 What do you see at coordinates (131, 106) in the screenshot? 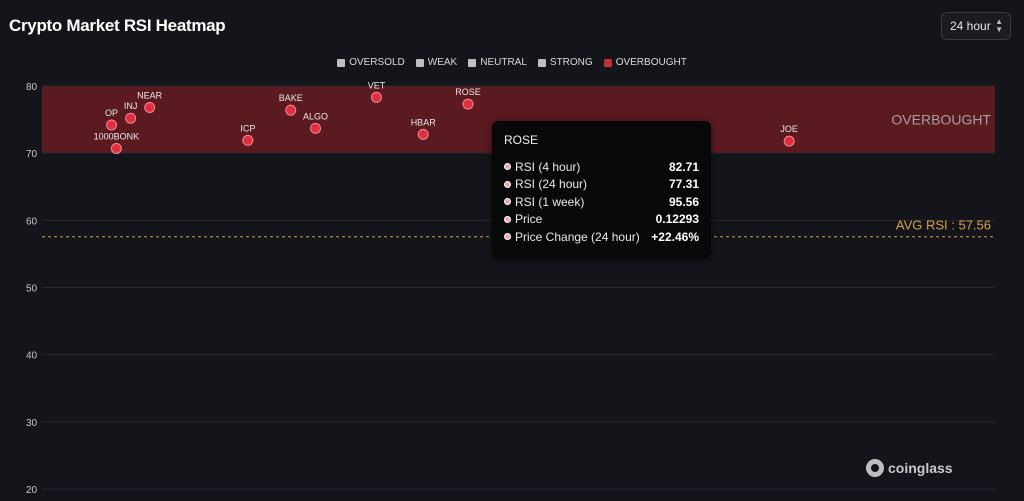
I see `point-label: INJ` at bounding box center [131, 106].